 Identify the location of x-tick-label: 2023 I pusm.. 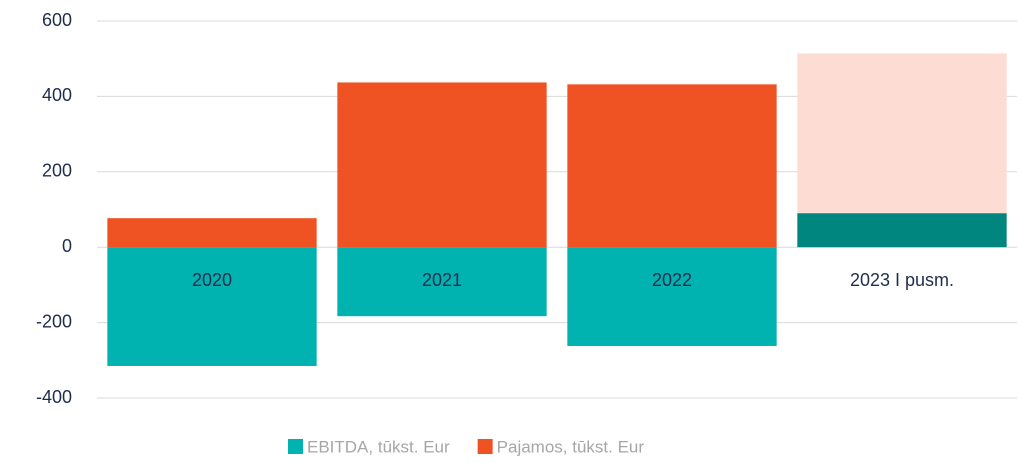
(902, 280).